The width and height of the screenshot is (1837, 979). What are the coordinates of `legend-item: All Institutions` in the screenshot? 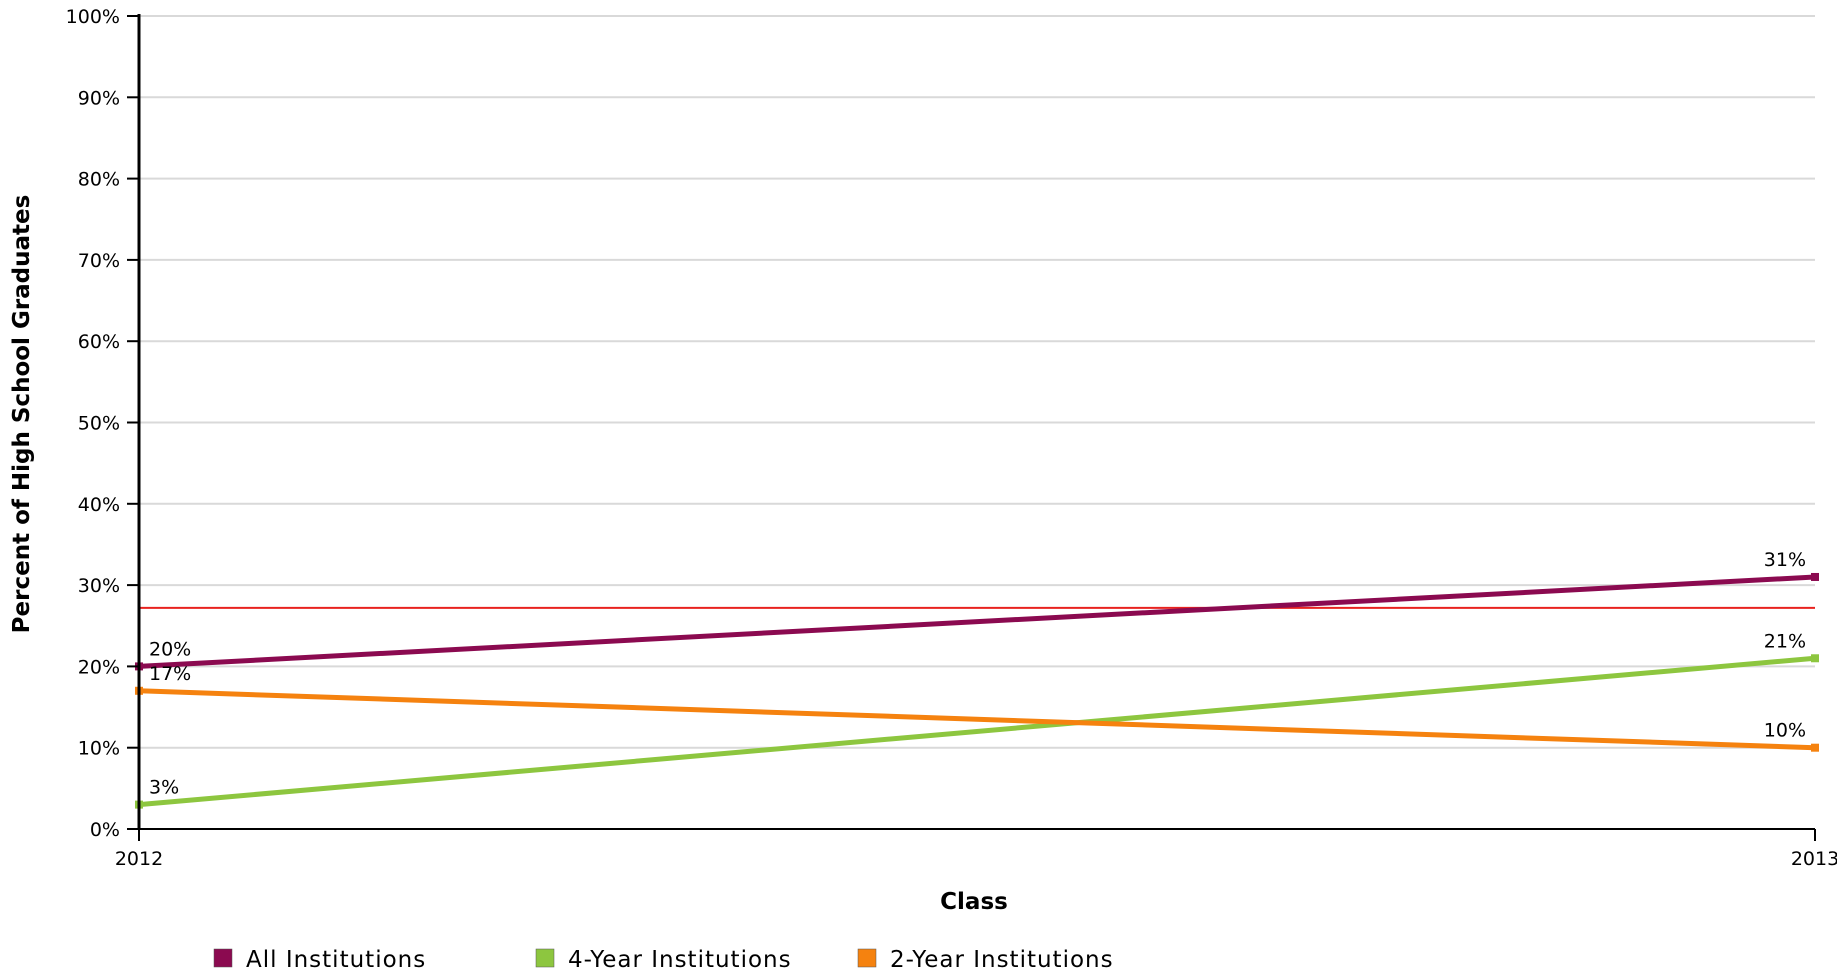 It's located at (319, 960).